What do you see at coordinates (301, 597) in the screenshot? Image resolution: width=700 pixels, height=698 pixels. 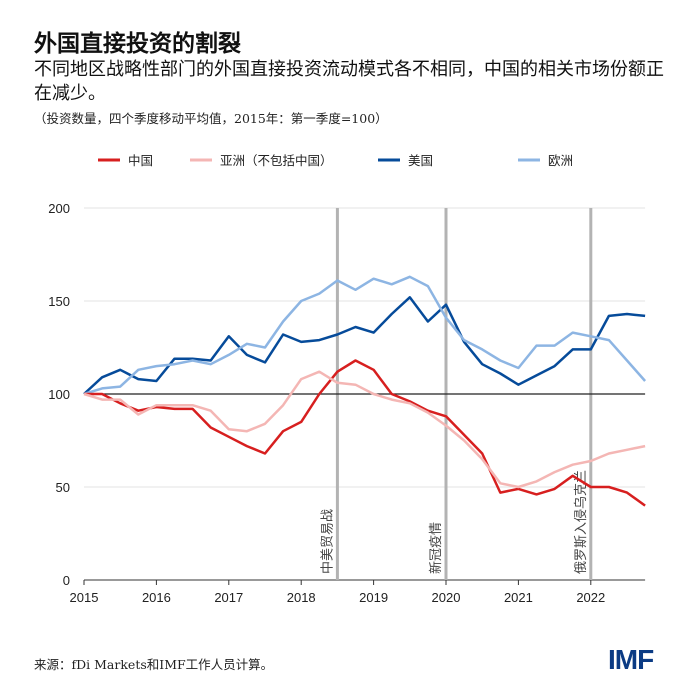 I see `x-tick-label: 2018` at bounding box center [301, 597].